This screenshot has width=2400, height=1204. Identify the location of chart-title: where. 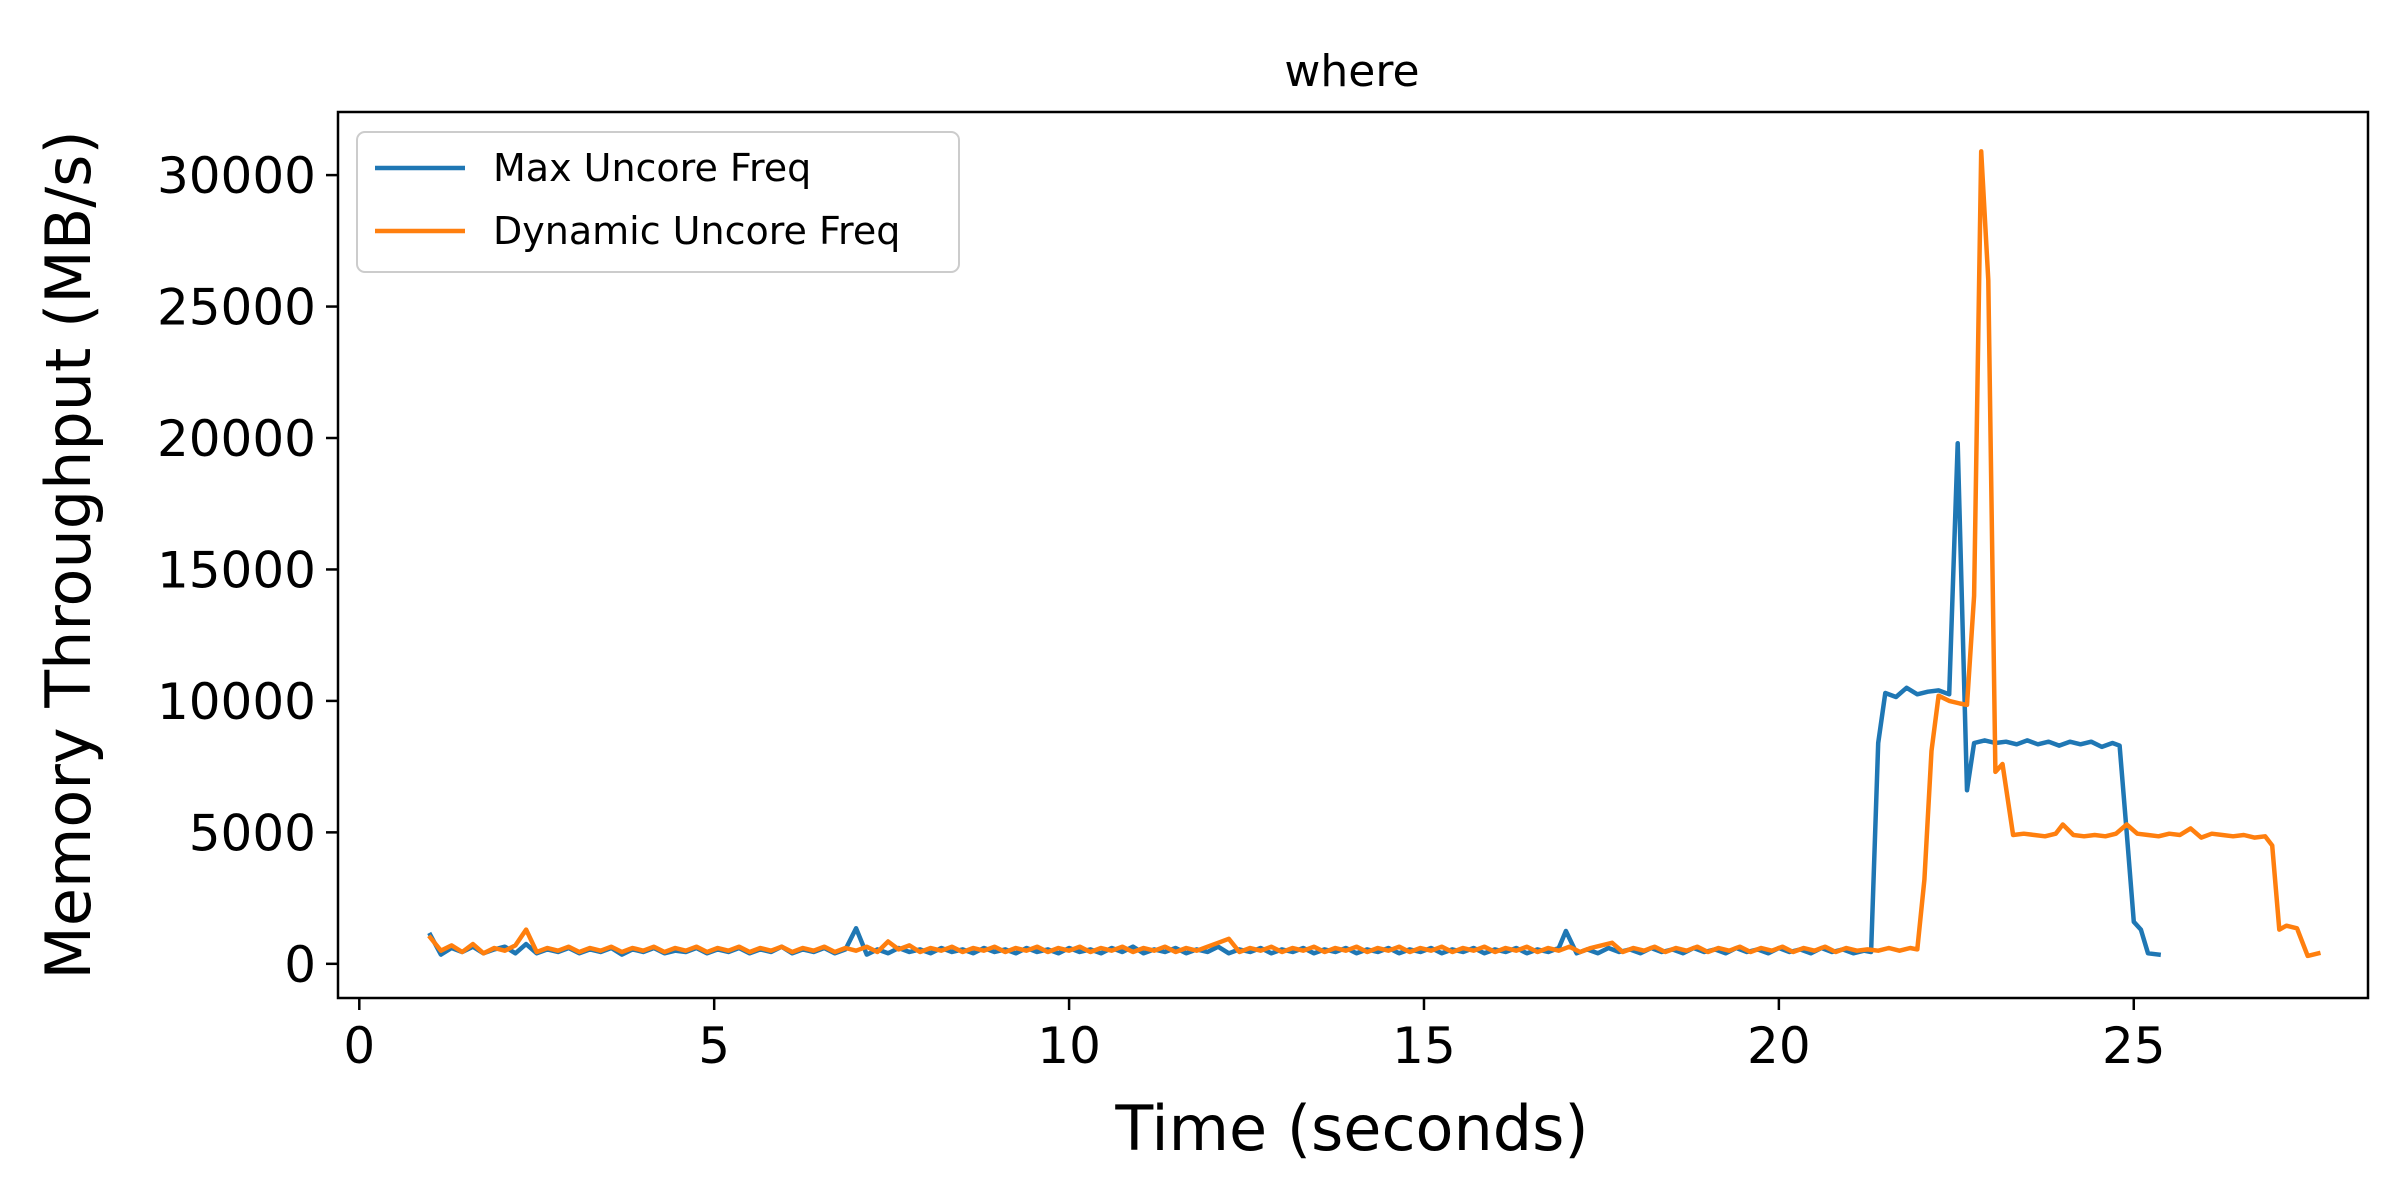
(1351, 71).